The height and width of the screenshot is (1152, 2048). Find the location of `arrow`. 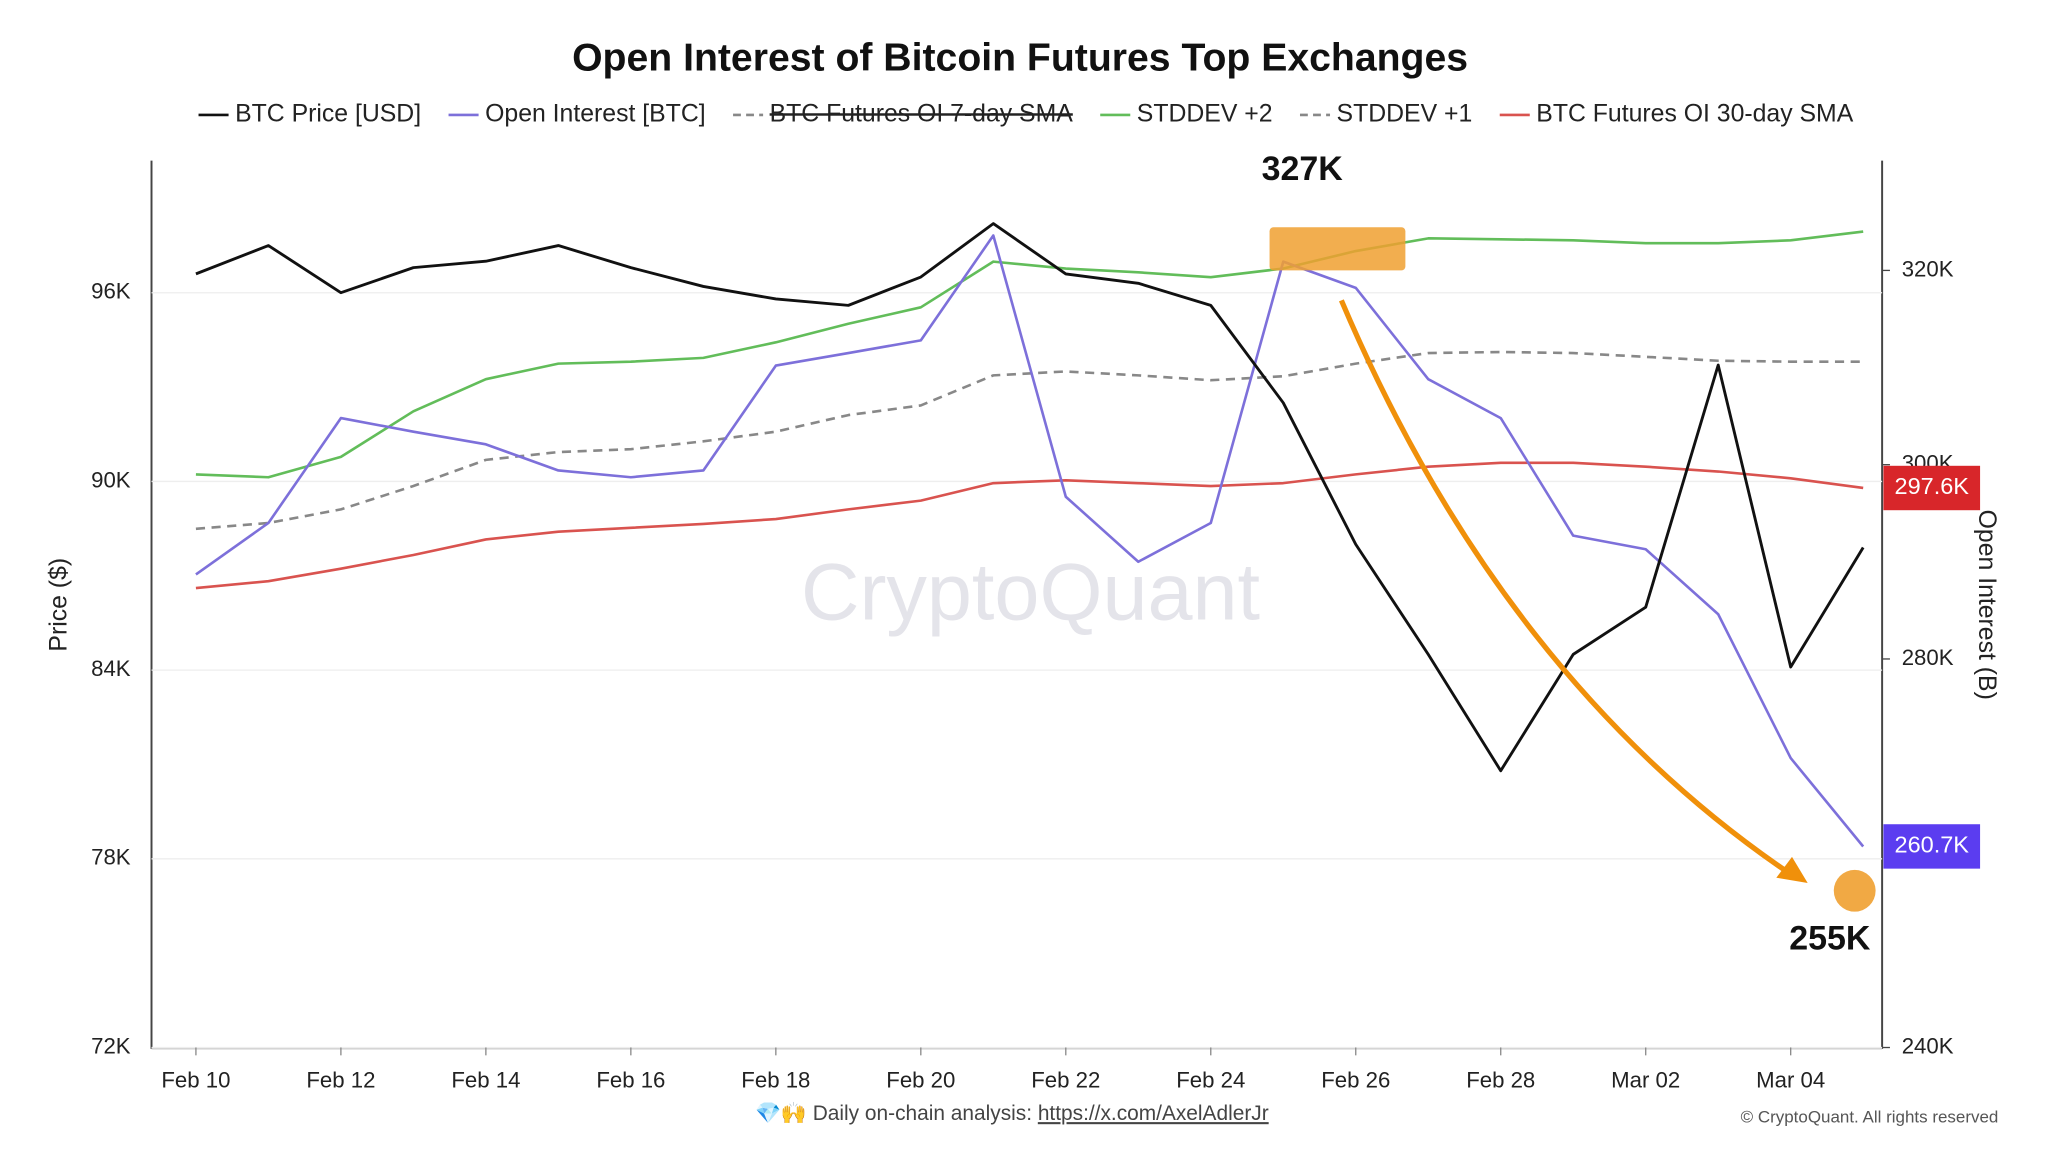

arrow is located at coordinates (1566, 588).